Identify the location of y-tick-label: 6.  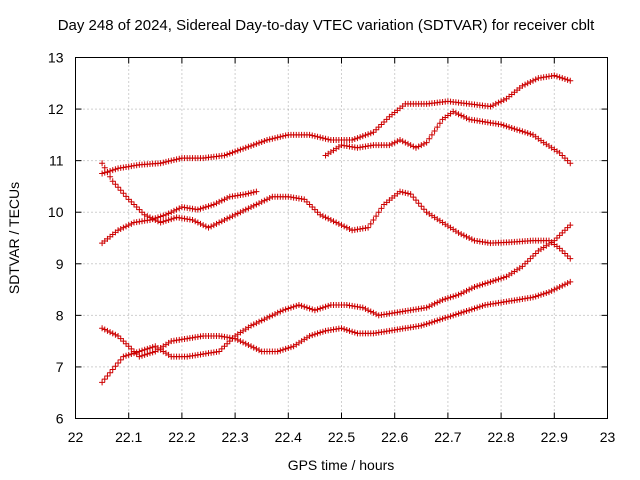
(60, 419).